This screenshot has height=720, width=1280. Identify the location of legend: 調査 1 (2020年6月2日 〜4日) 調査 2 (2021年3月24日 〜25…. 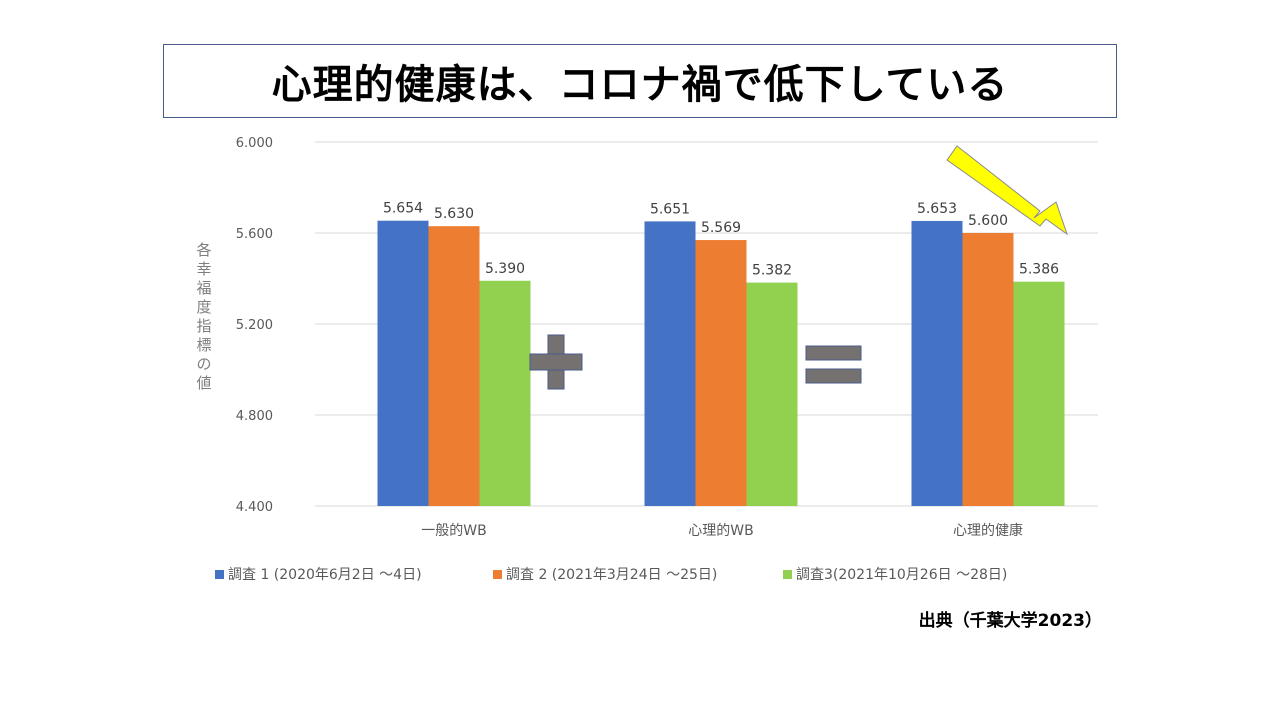
(611, 575).